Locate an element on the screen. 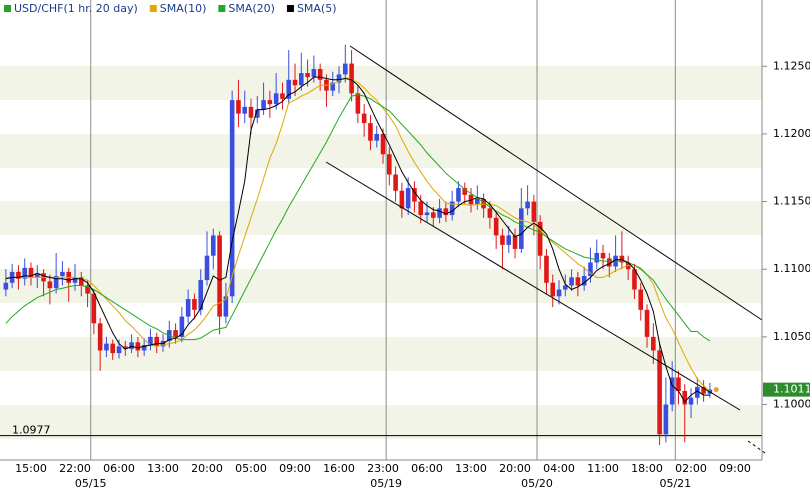  legend-label: SMA(10) is located at coordinates (183, 8).